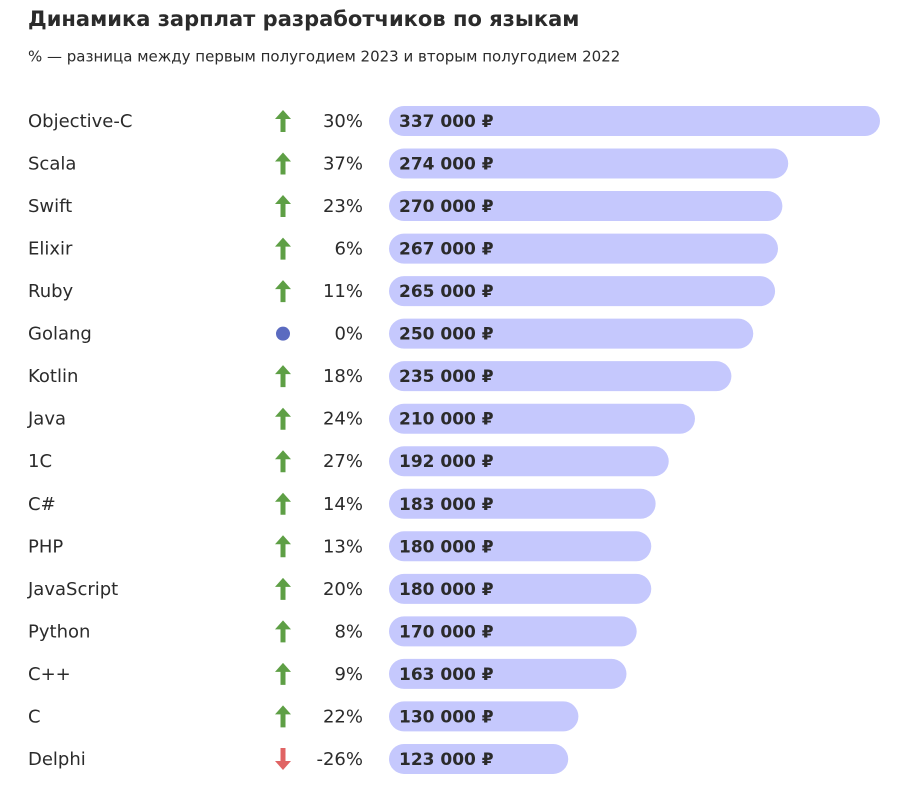 The width and height of the screenshot is (909, 789). What do you see at coordinates (348, 334) in the screenshot?
I see `change-label: 0%` at bounding box center [348, 334].